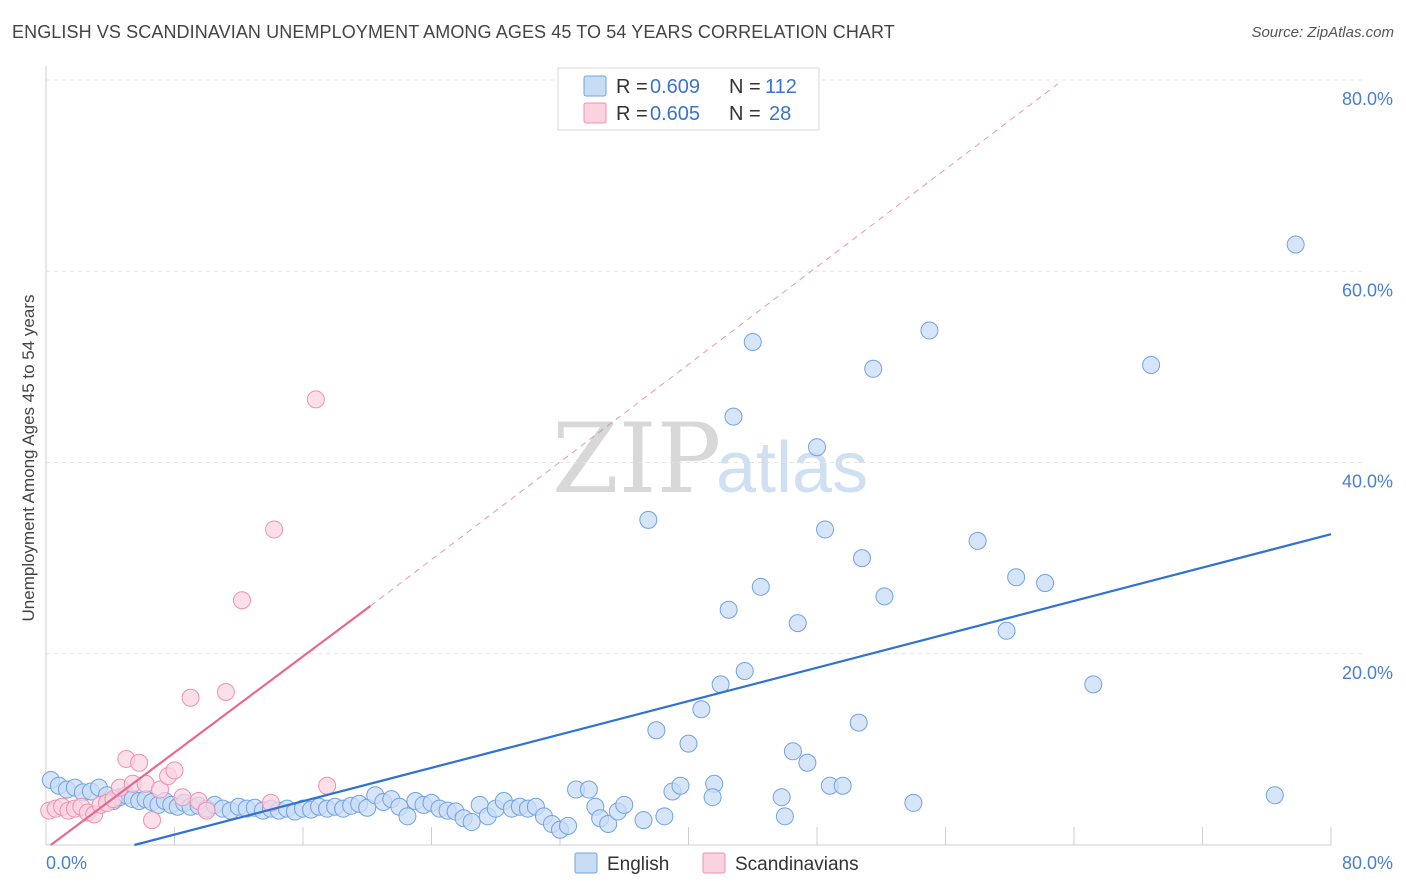 Image resolution: width=1406 pixels, height=892 pixels. Describe the element at coordinates (28, 458) in the screenshot. I see `y-axis-label: Unemployment Among Ages 45 to 54 years` at that location.